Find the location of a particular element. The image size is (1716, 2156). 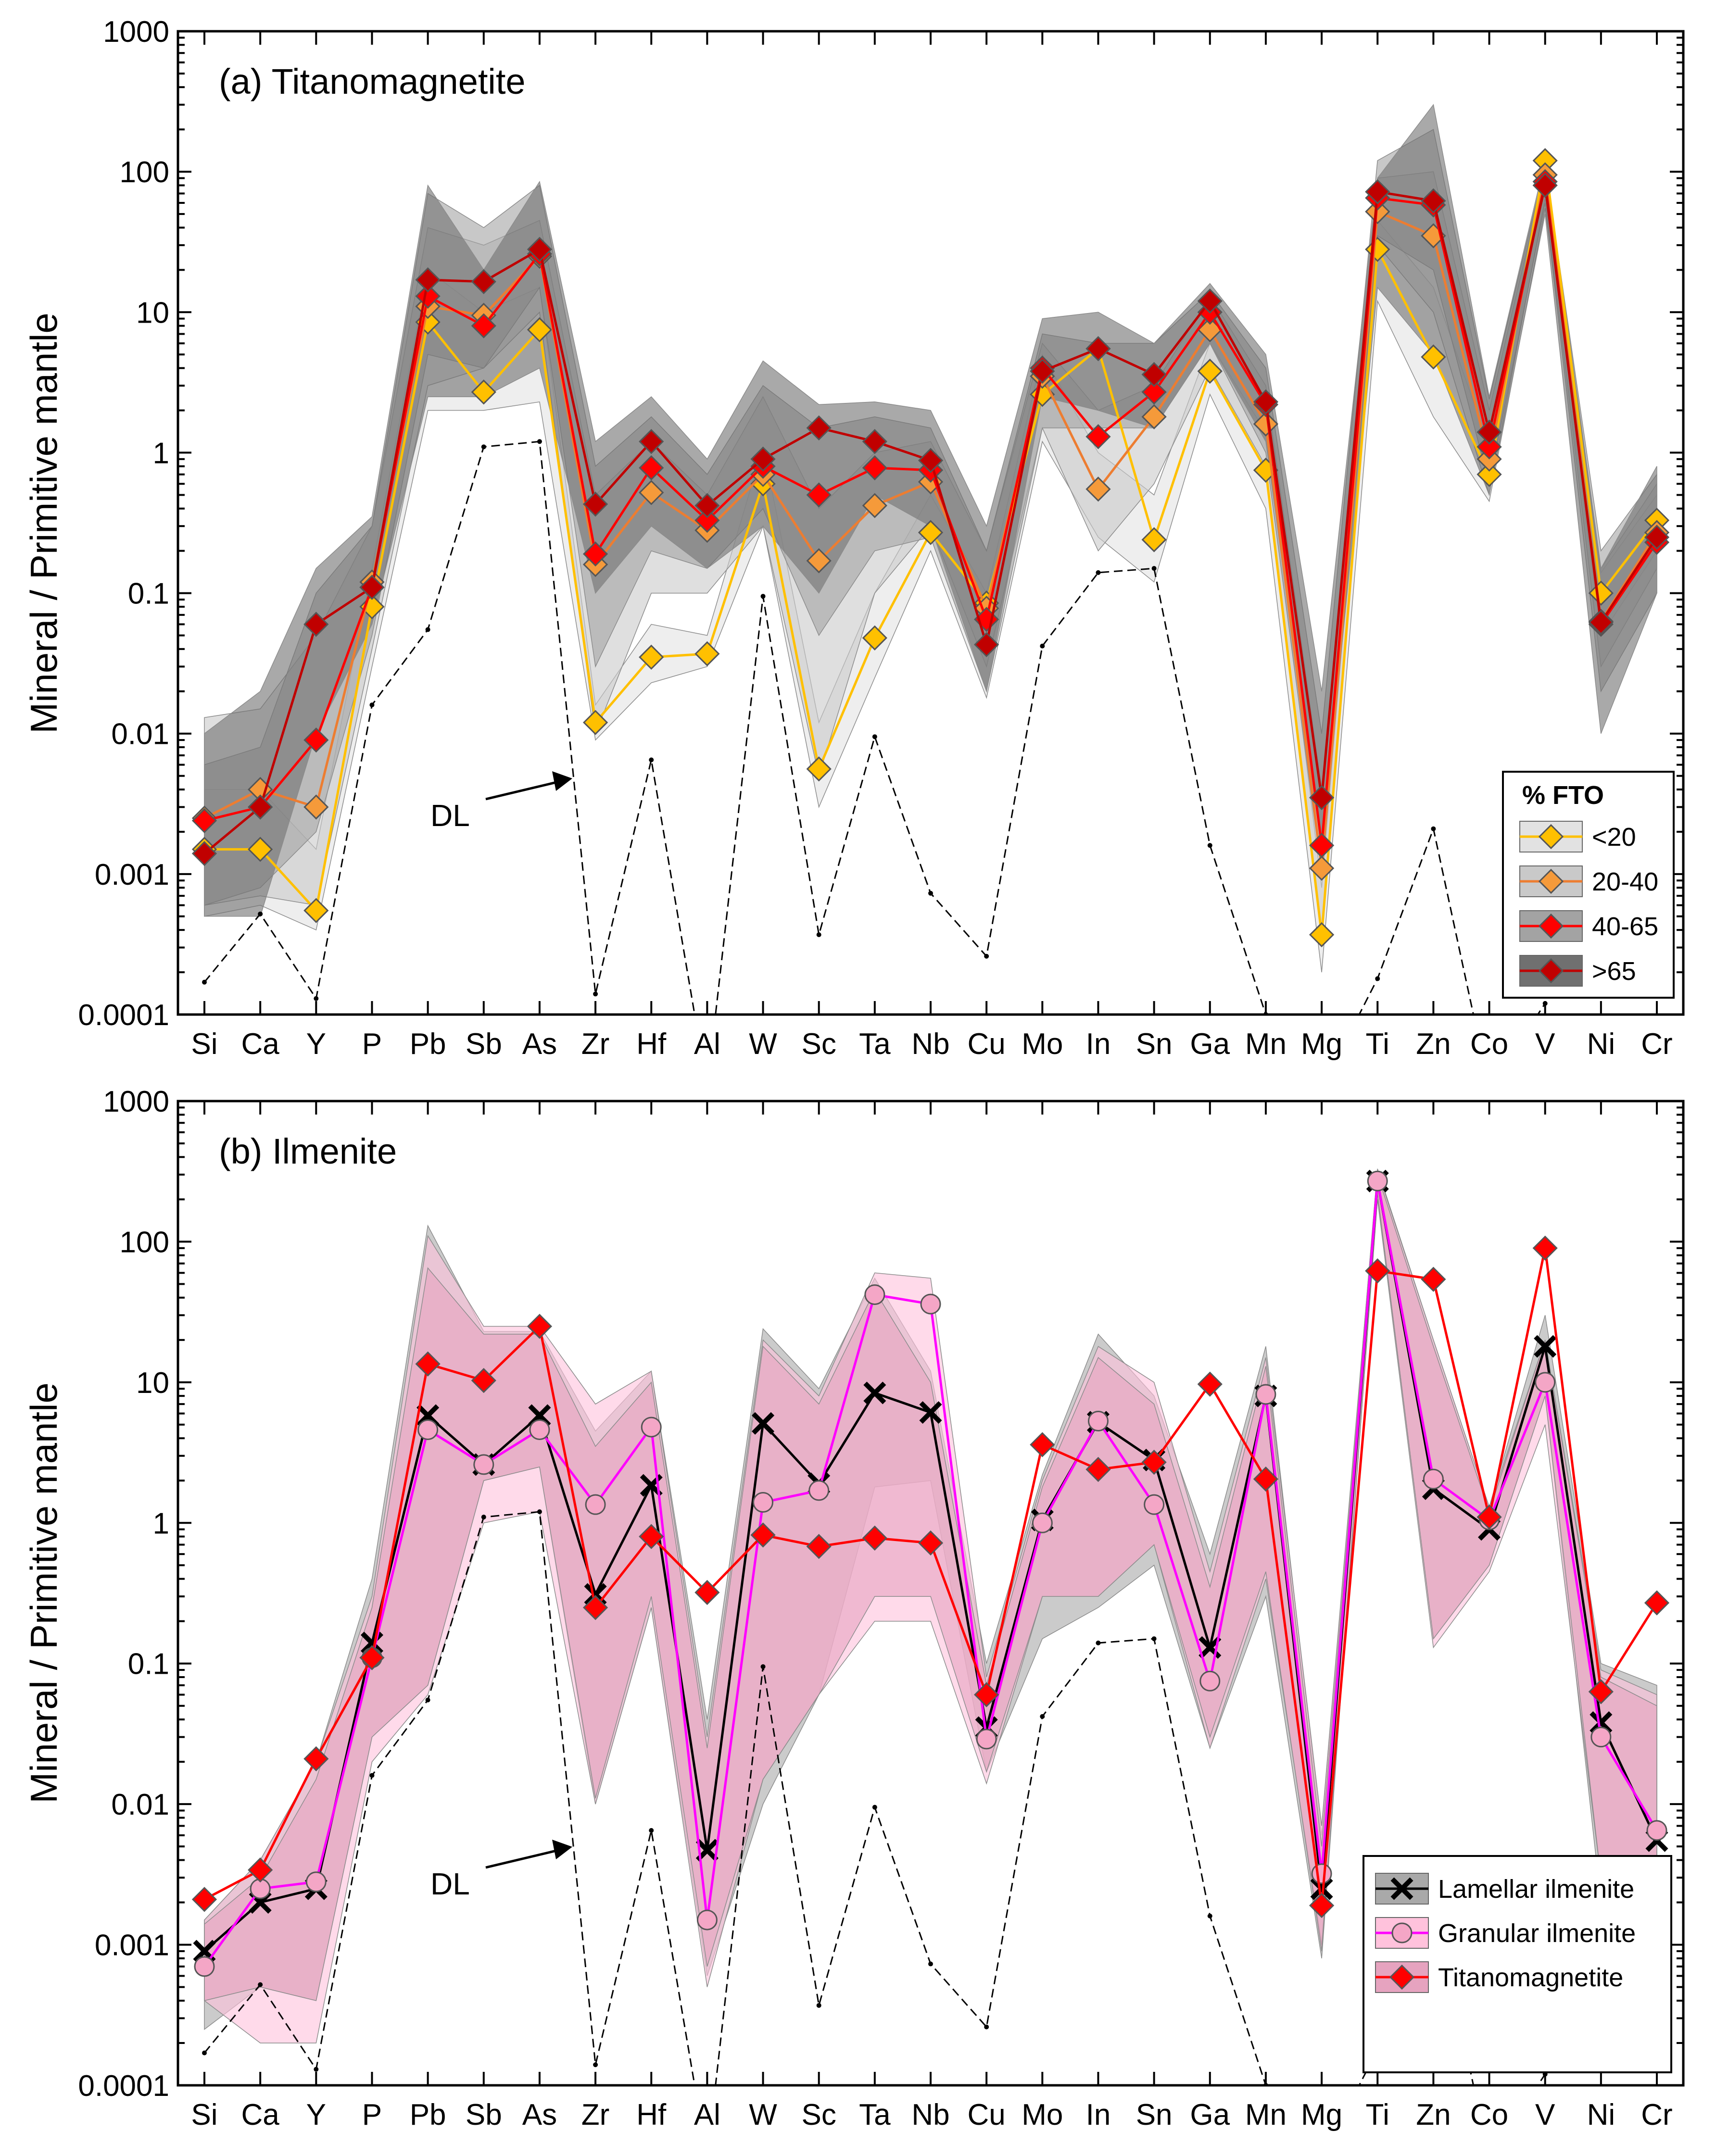

x-tick-label-hf: Hf is located at coordinates (652, 2114).